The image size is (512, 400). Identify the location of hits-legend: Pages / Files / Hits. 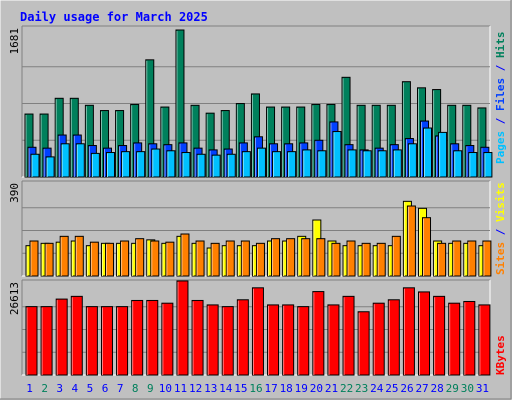
(500, 98).